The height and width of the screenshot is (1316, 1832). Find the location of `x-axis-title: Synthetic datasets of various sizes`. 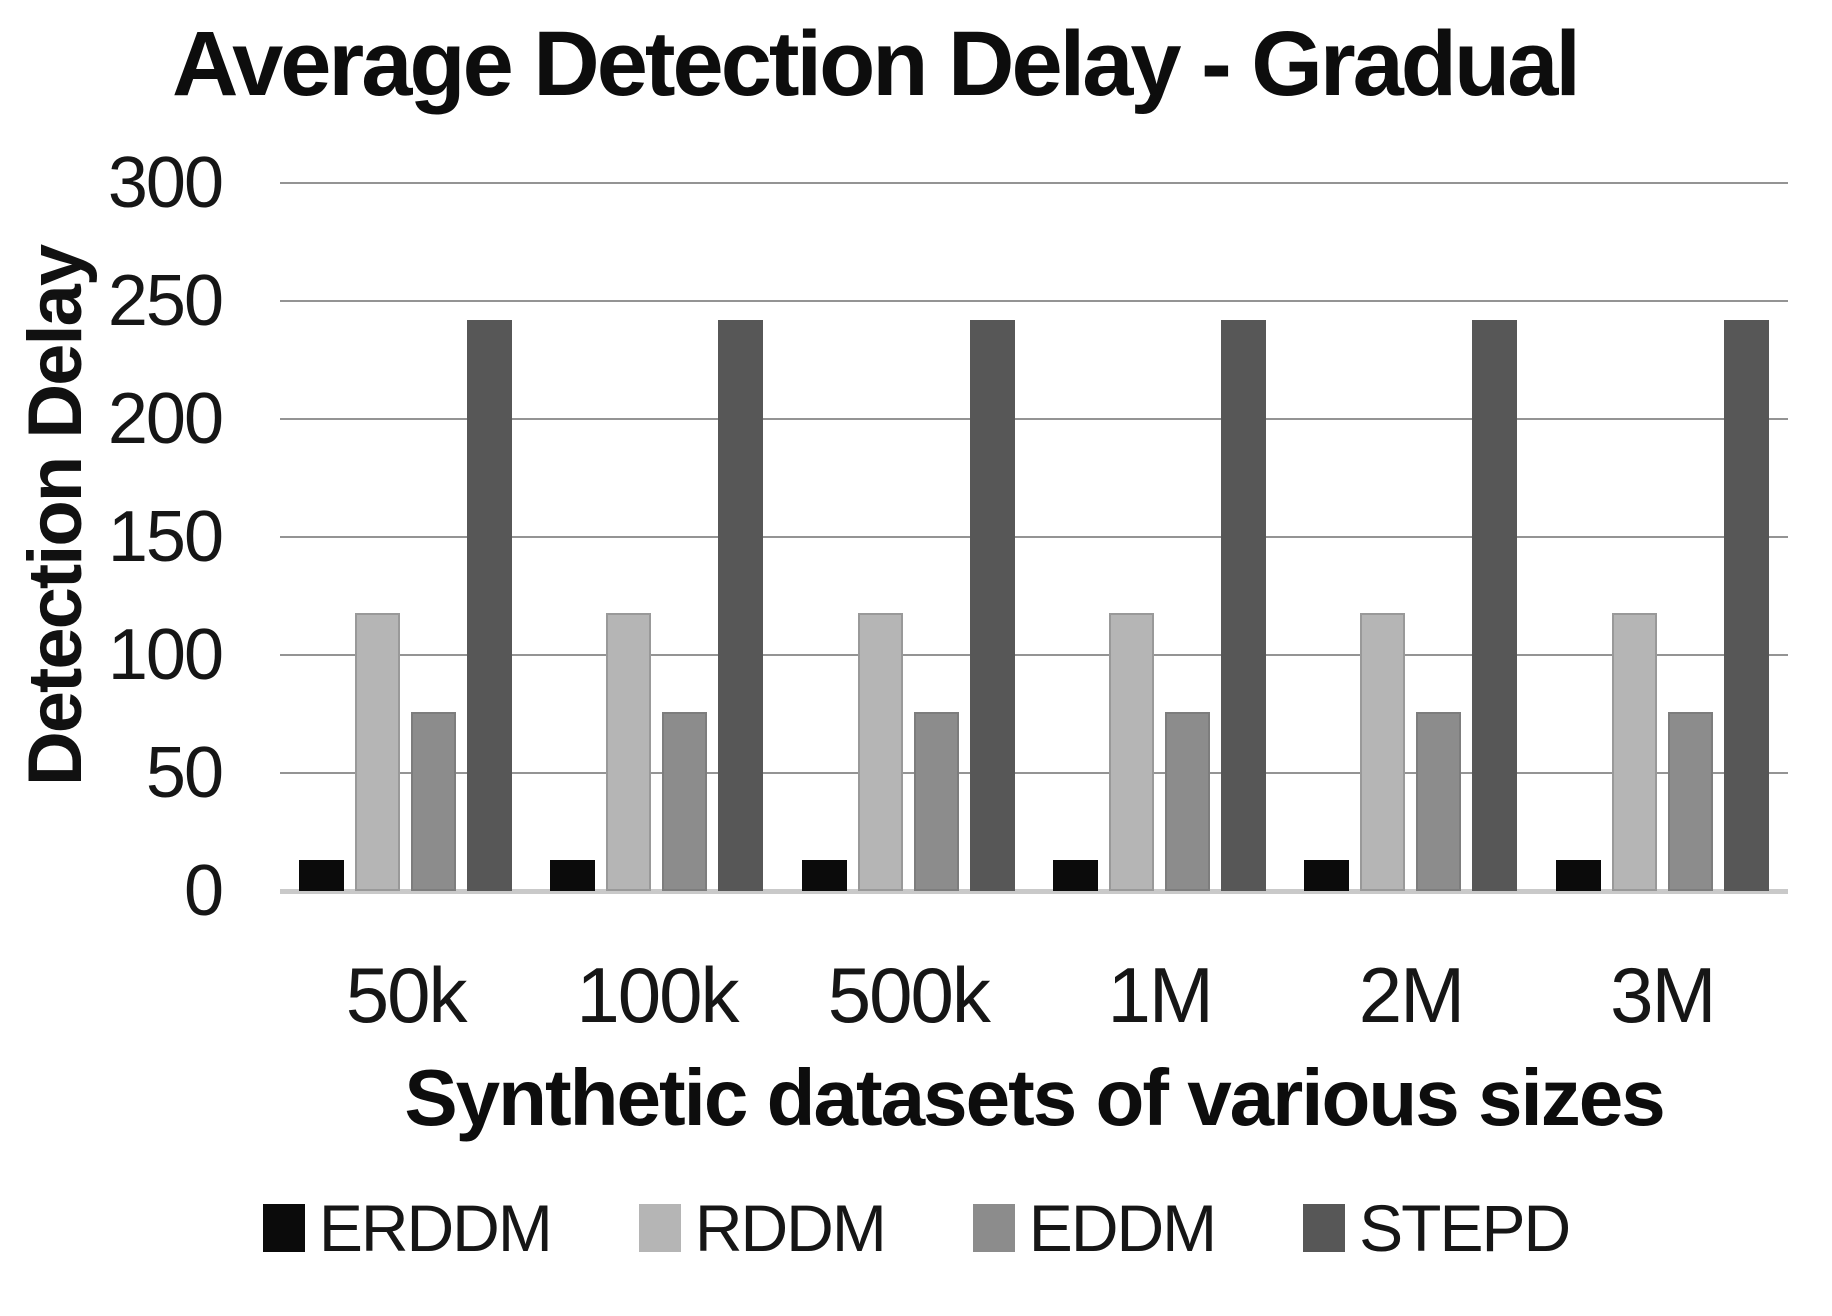

x-axis-title: Synthetic datasets of various sizes is located at coordinates (1034, 1097).